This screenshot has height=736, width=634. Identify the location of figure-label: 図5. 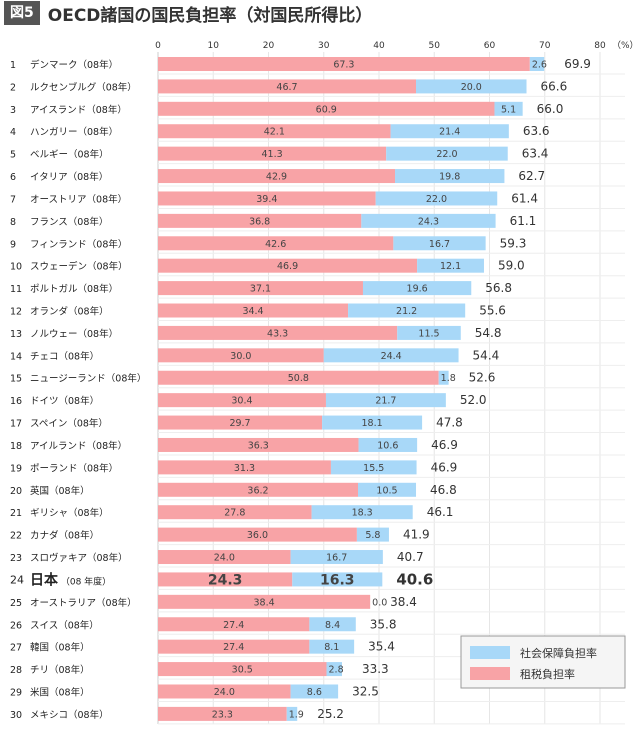
(22, 13).